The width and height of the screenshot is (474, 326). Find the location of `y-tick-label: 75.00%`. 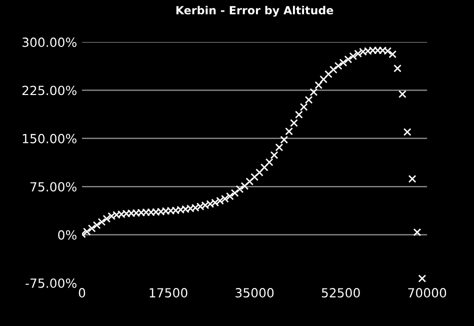

y-tick-label: 75.00% is located at coordinates (53, 187).